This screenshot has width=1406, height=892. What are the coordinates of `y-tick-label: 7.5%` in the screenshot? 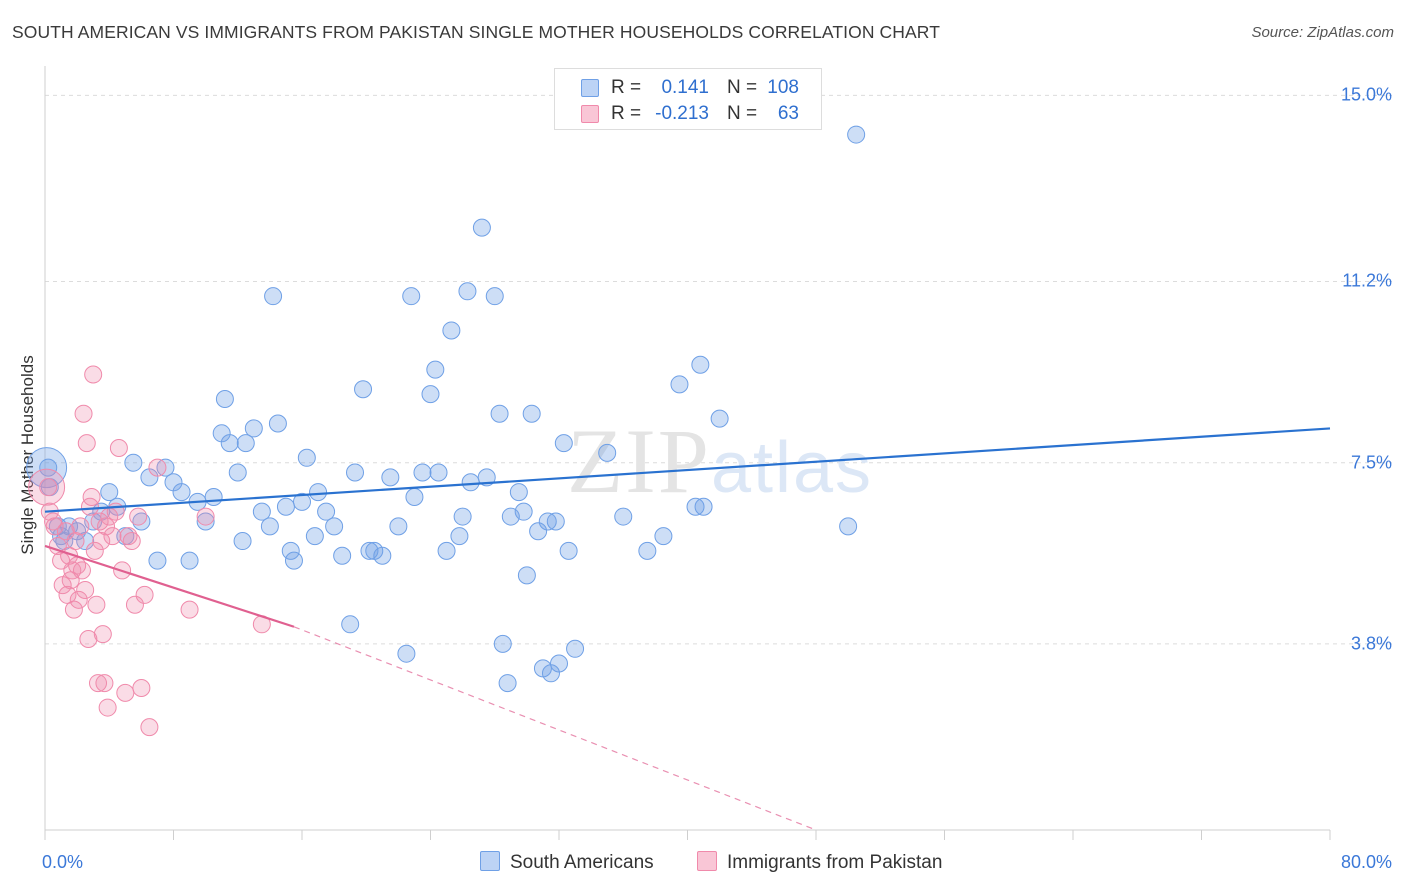 It's located at (1371, 462).